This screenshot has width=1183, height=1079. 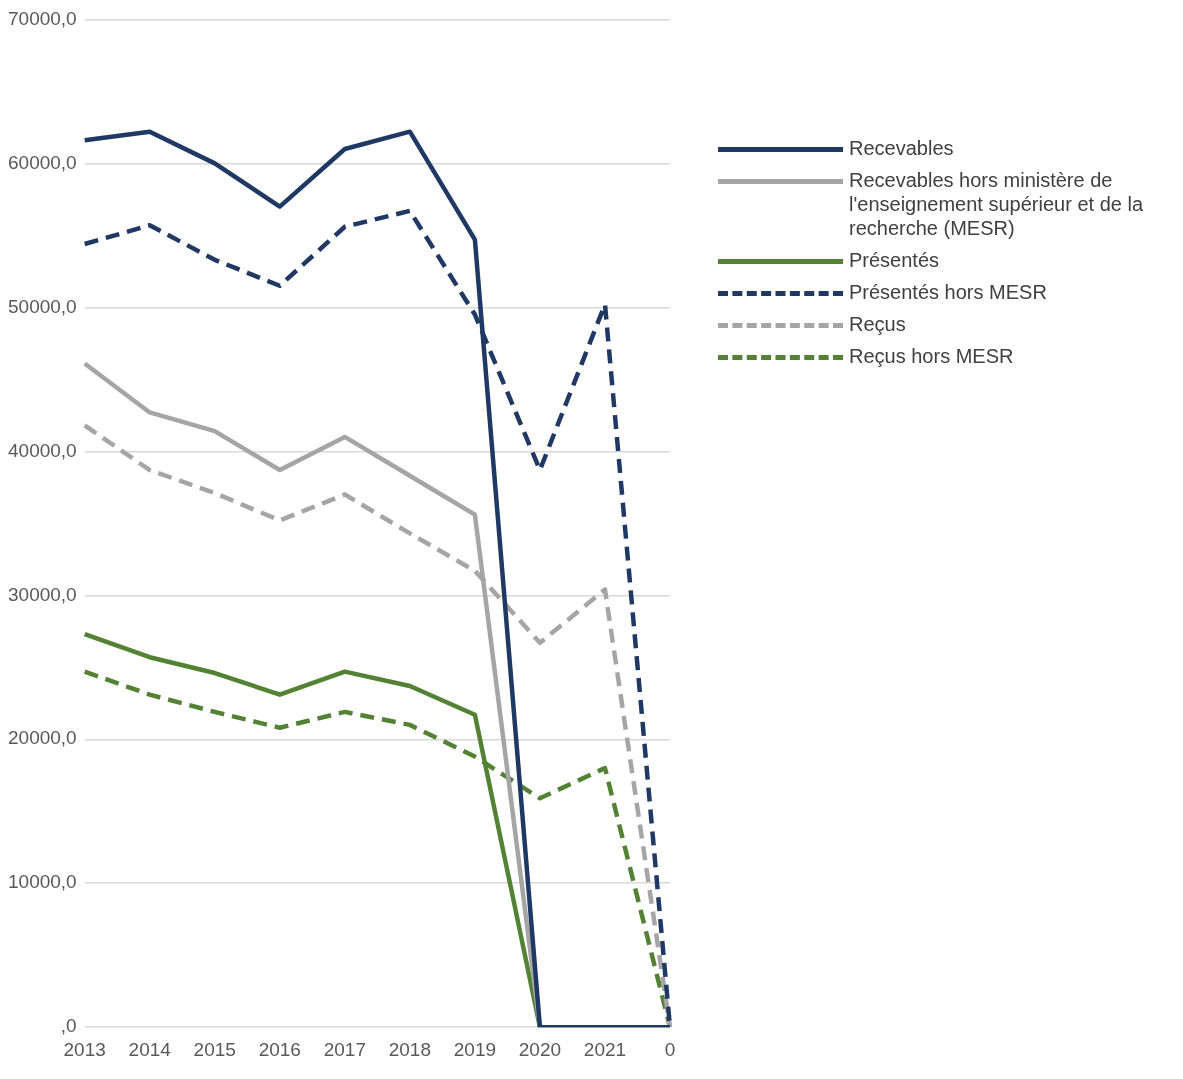 I want to click on text: Reçus hors MESR, so click(x=931, y=356).